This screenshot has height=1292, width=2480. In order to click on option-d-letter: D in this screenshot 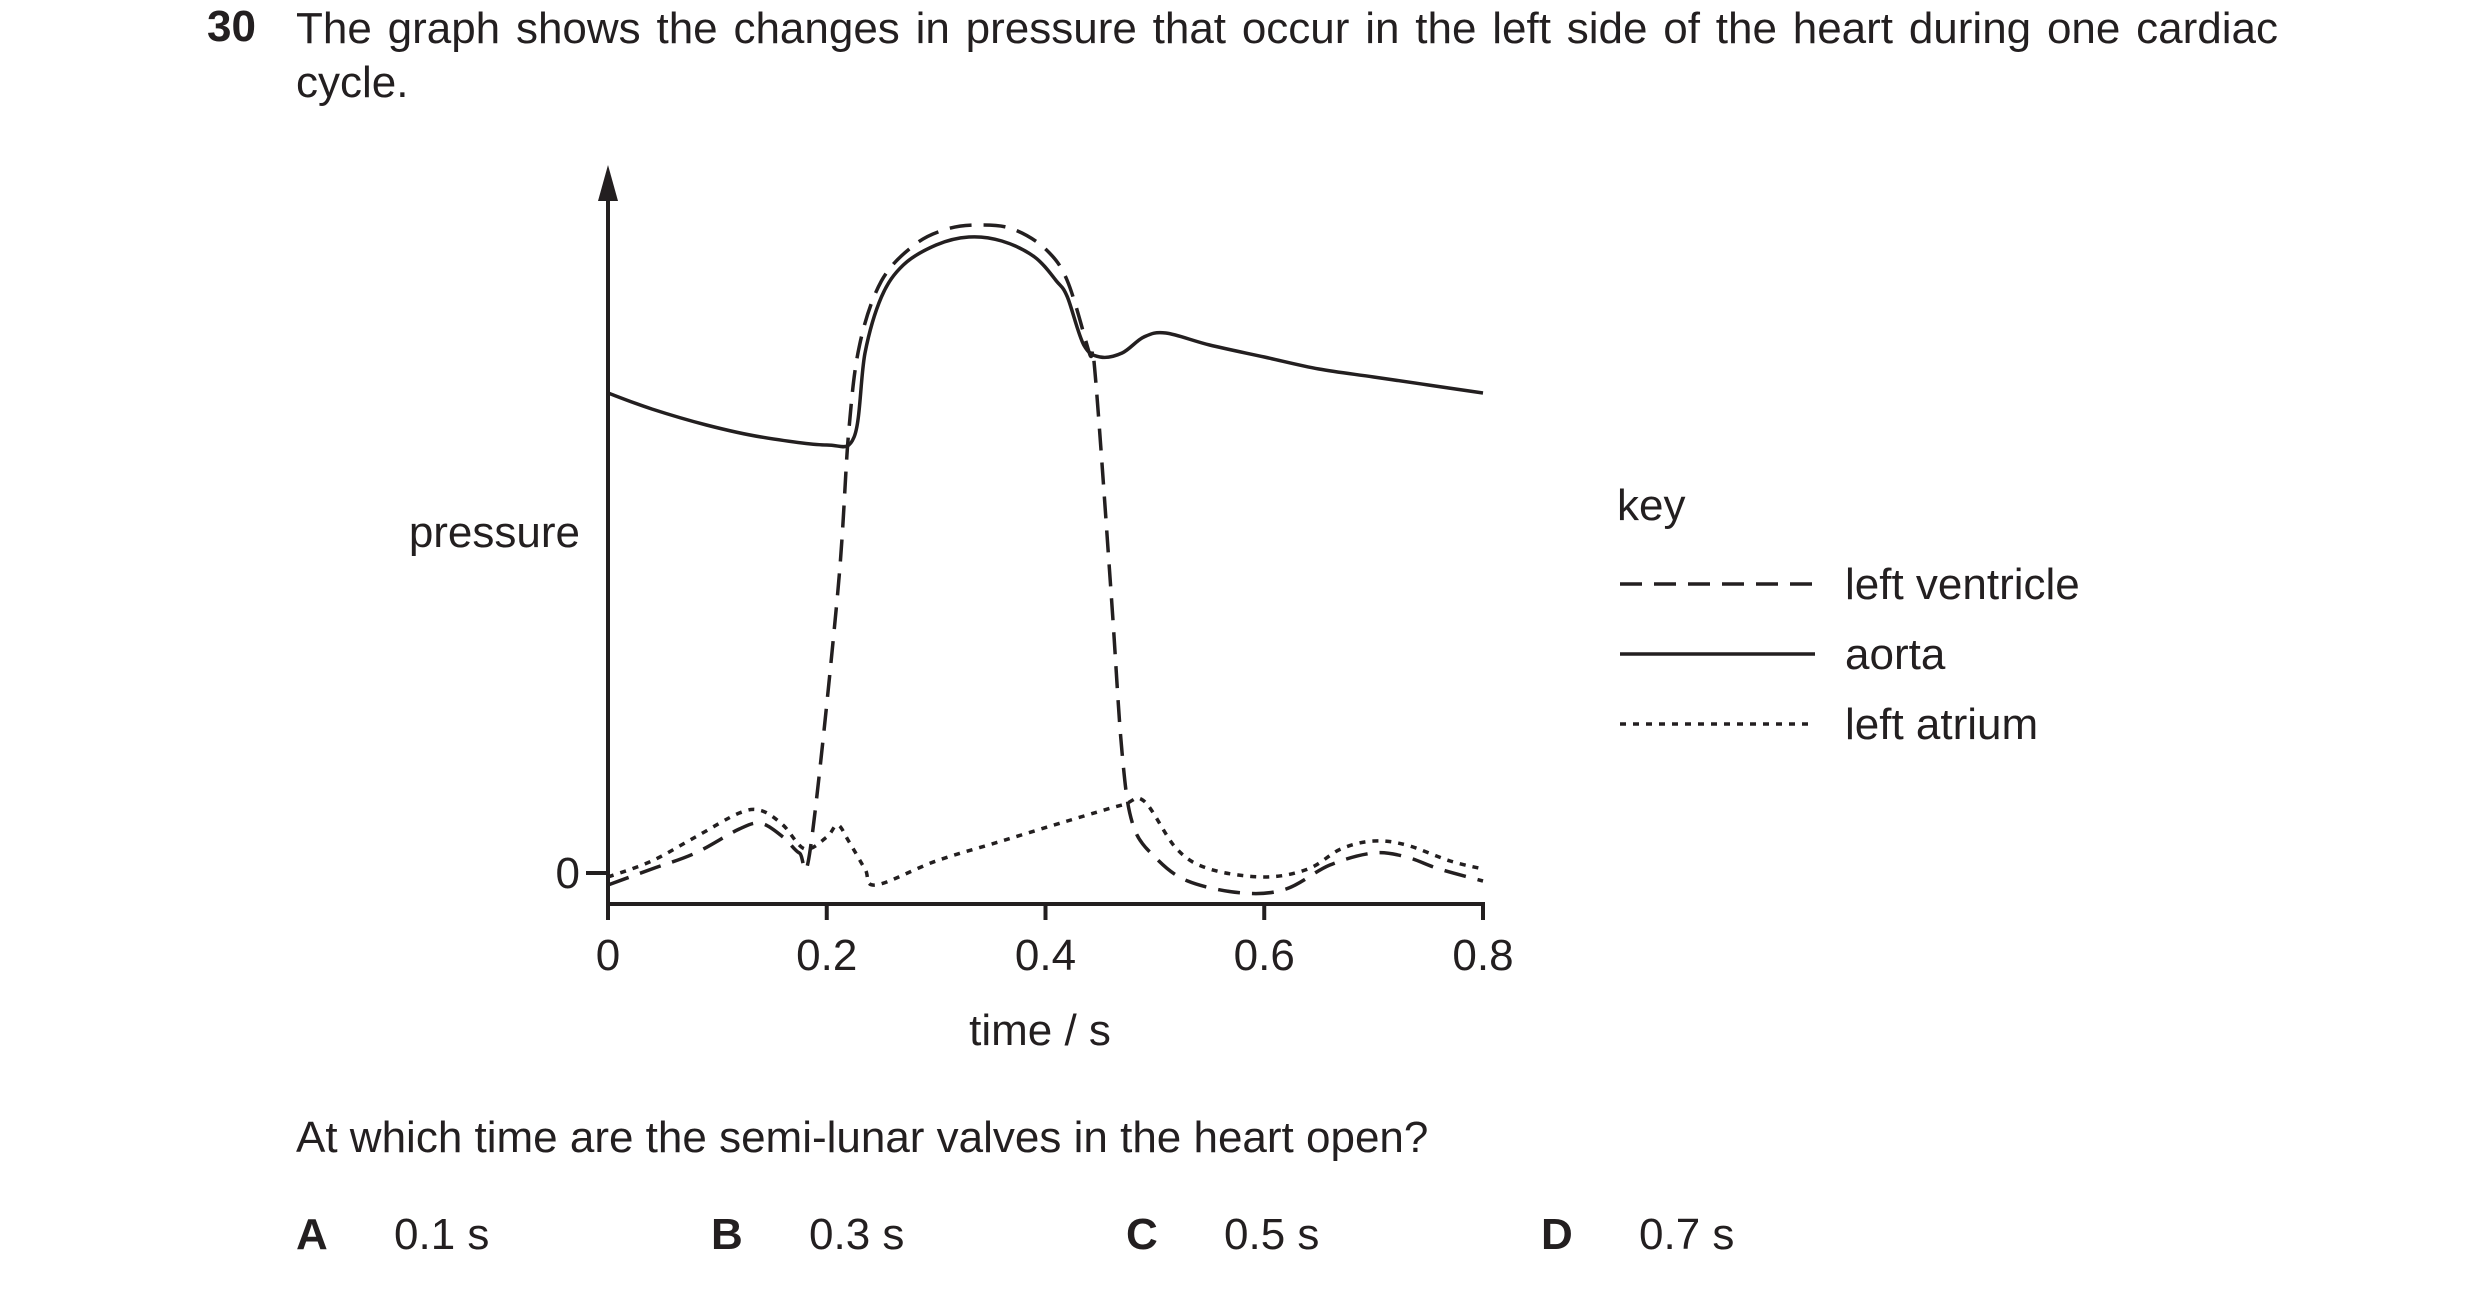, I will do `click(1557, 1234)`.